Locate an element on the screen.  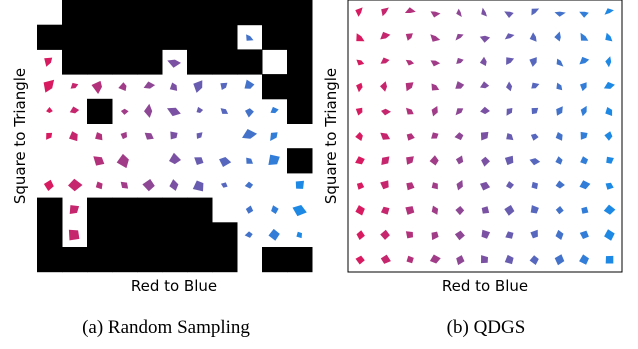
caption: (b) QDGS is located at coordinates (486, 327).